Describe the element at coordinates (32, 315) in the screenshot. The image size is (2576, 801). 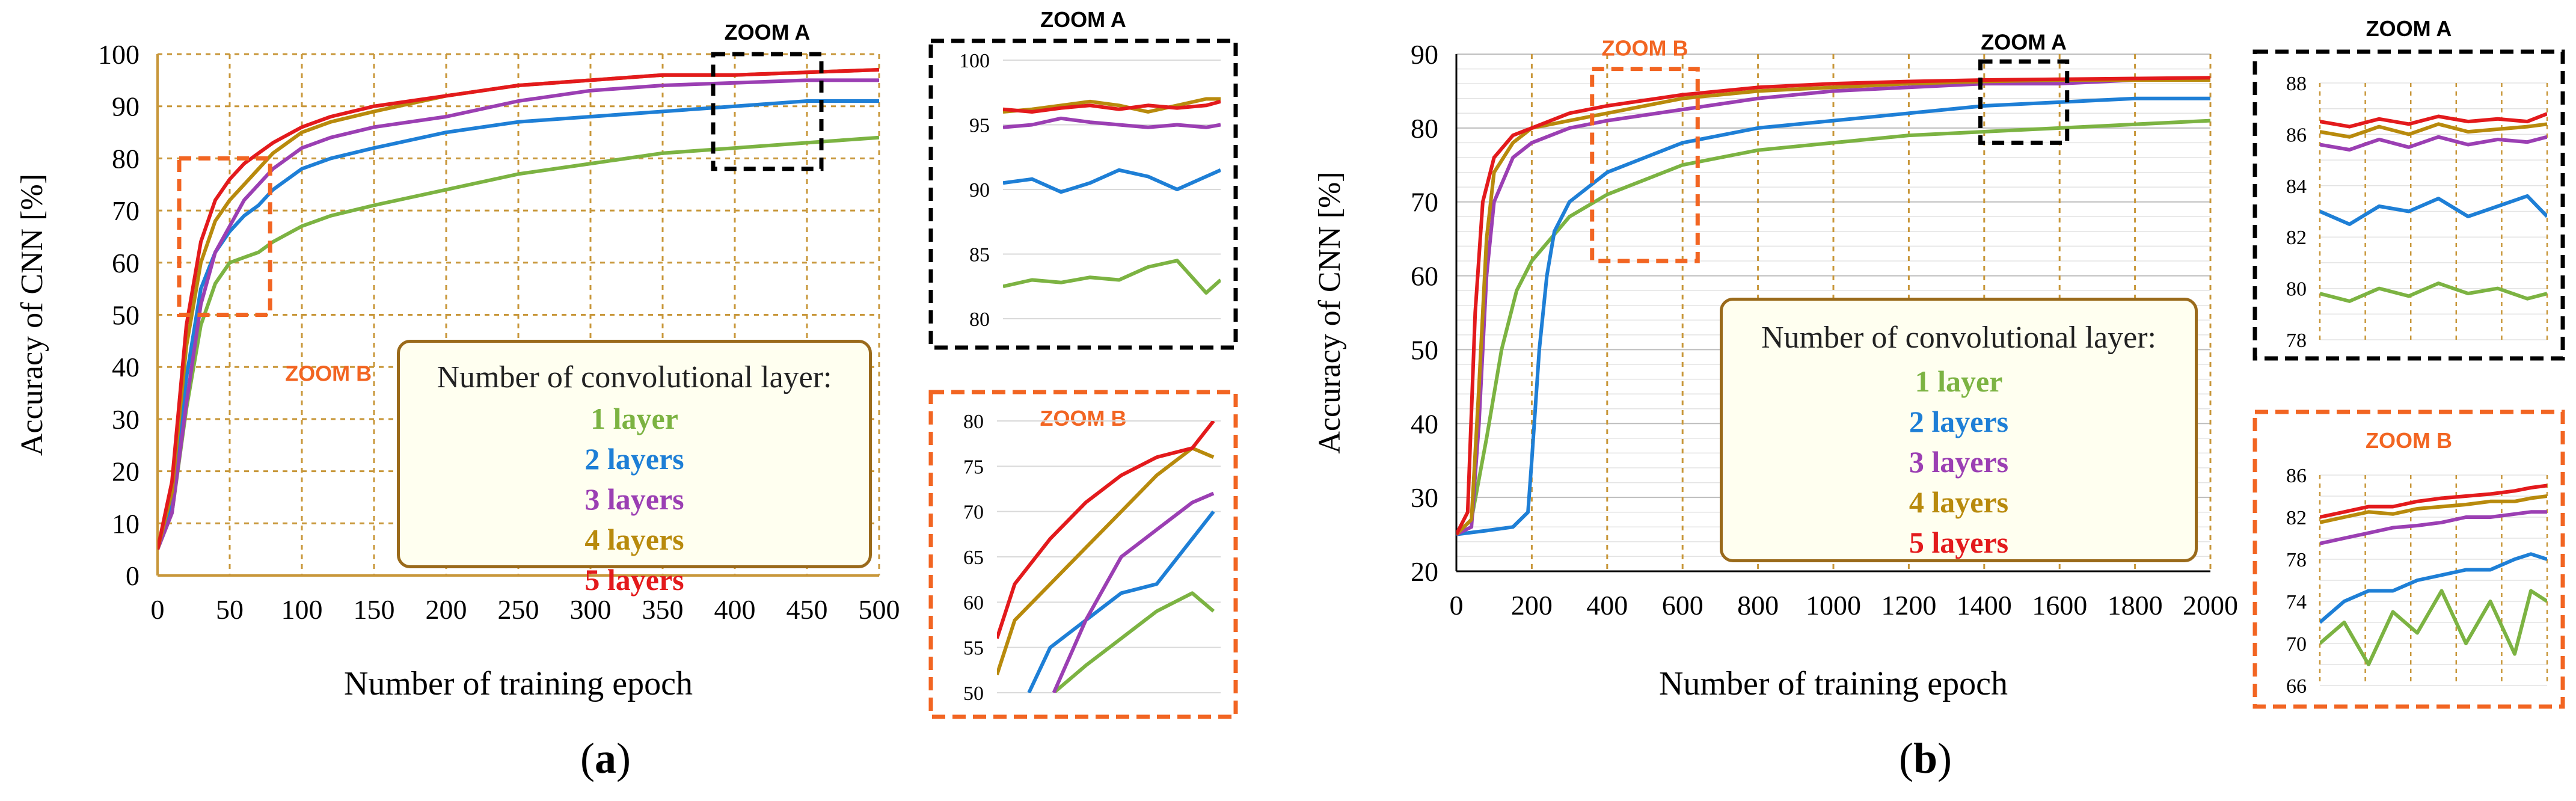
I see `a-ylabel: Accuracy of CNN [%]` at that location.